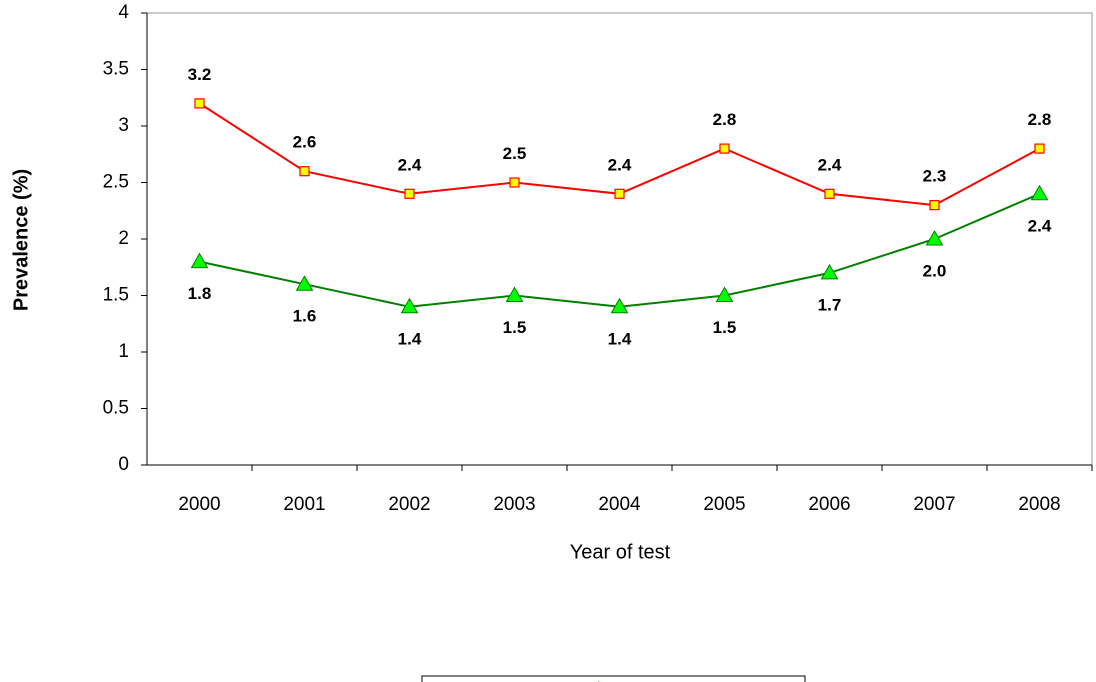 The height and width of the screenshot is (682, 1096). What do you see at coordinates (123, 351) in the screenshot?
I see `y-tick-label: 1` at bounding box center [123, 351].